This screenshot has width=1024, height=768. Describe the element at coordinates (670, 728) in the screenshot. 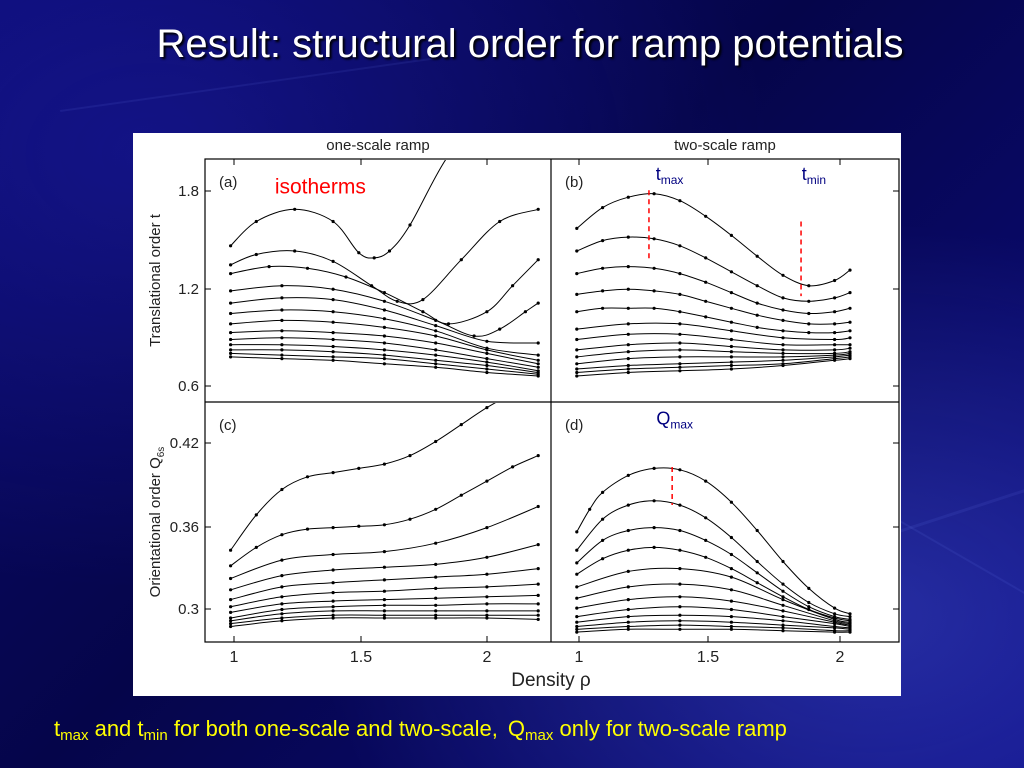

I see `caption-end: only for two-scale ramp` at that location.